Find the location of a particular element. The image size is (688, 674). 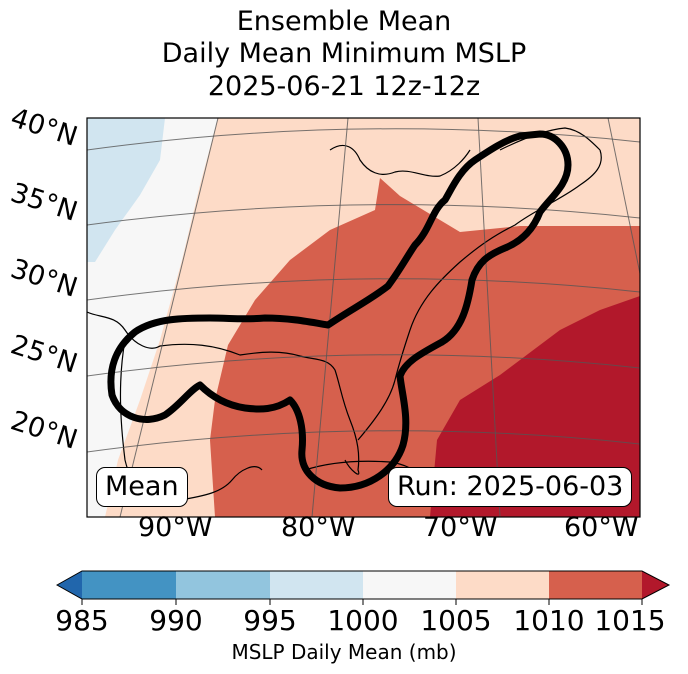

title-line-3: 2025-06-21 12z-12z is located at coordinates (344, 86).